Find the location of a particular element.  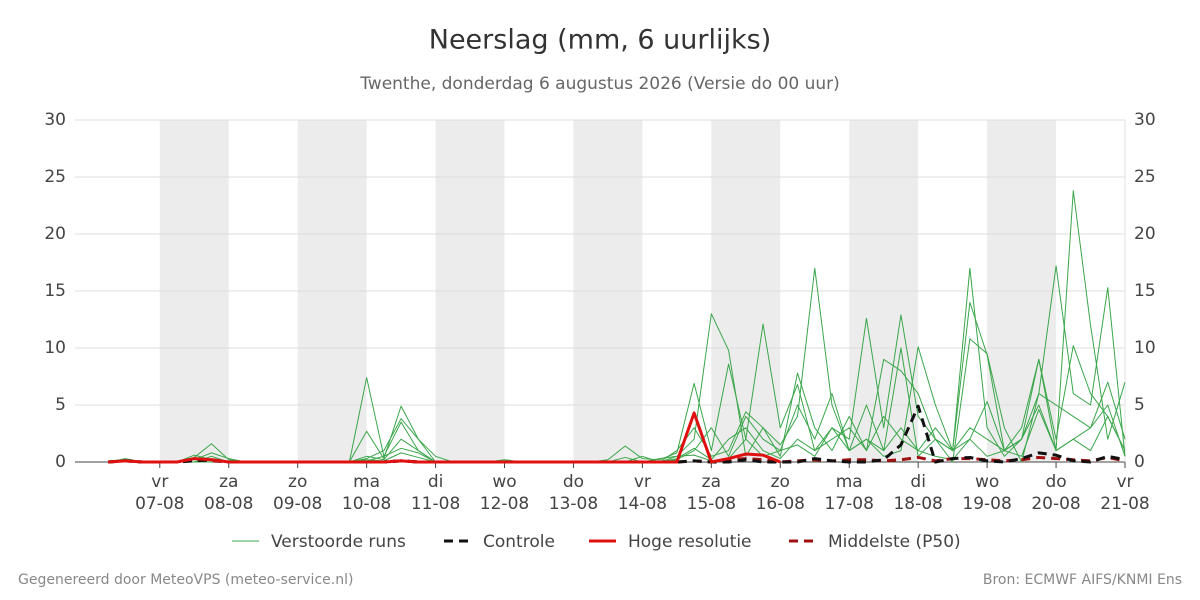

y2-tick-label: 10 is located at coordinates (1145, 348).